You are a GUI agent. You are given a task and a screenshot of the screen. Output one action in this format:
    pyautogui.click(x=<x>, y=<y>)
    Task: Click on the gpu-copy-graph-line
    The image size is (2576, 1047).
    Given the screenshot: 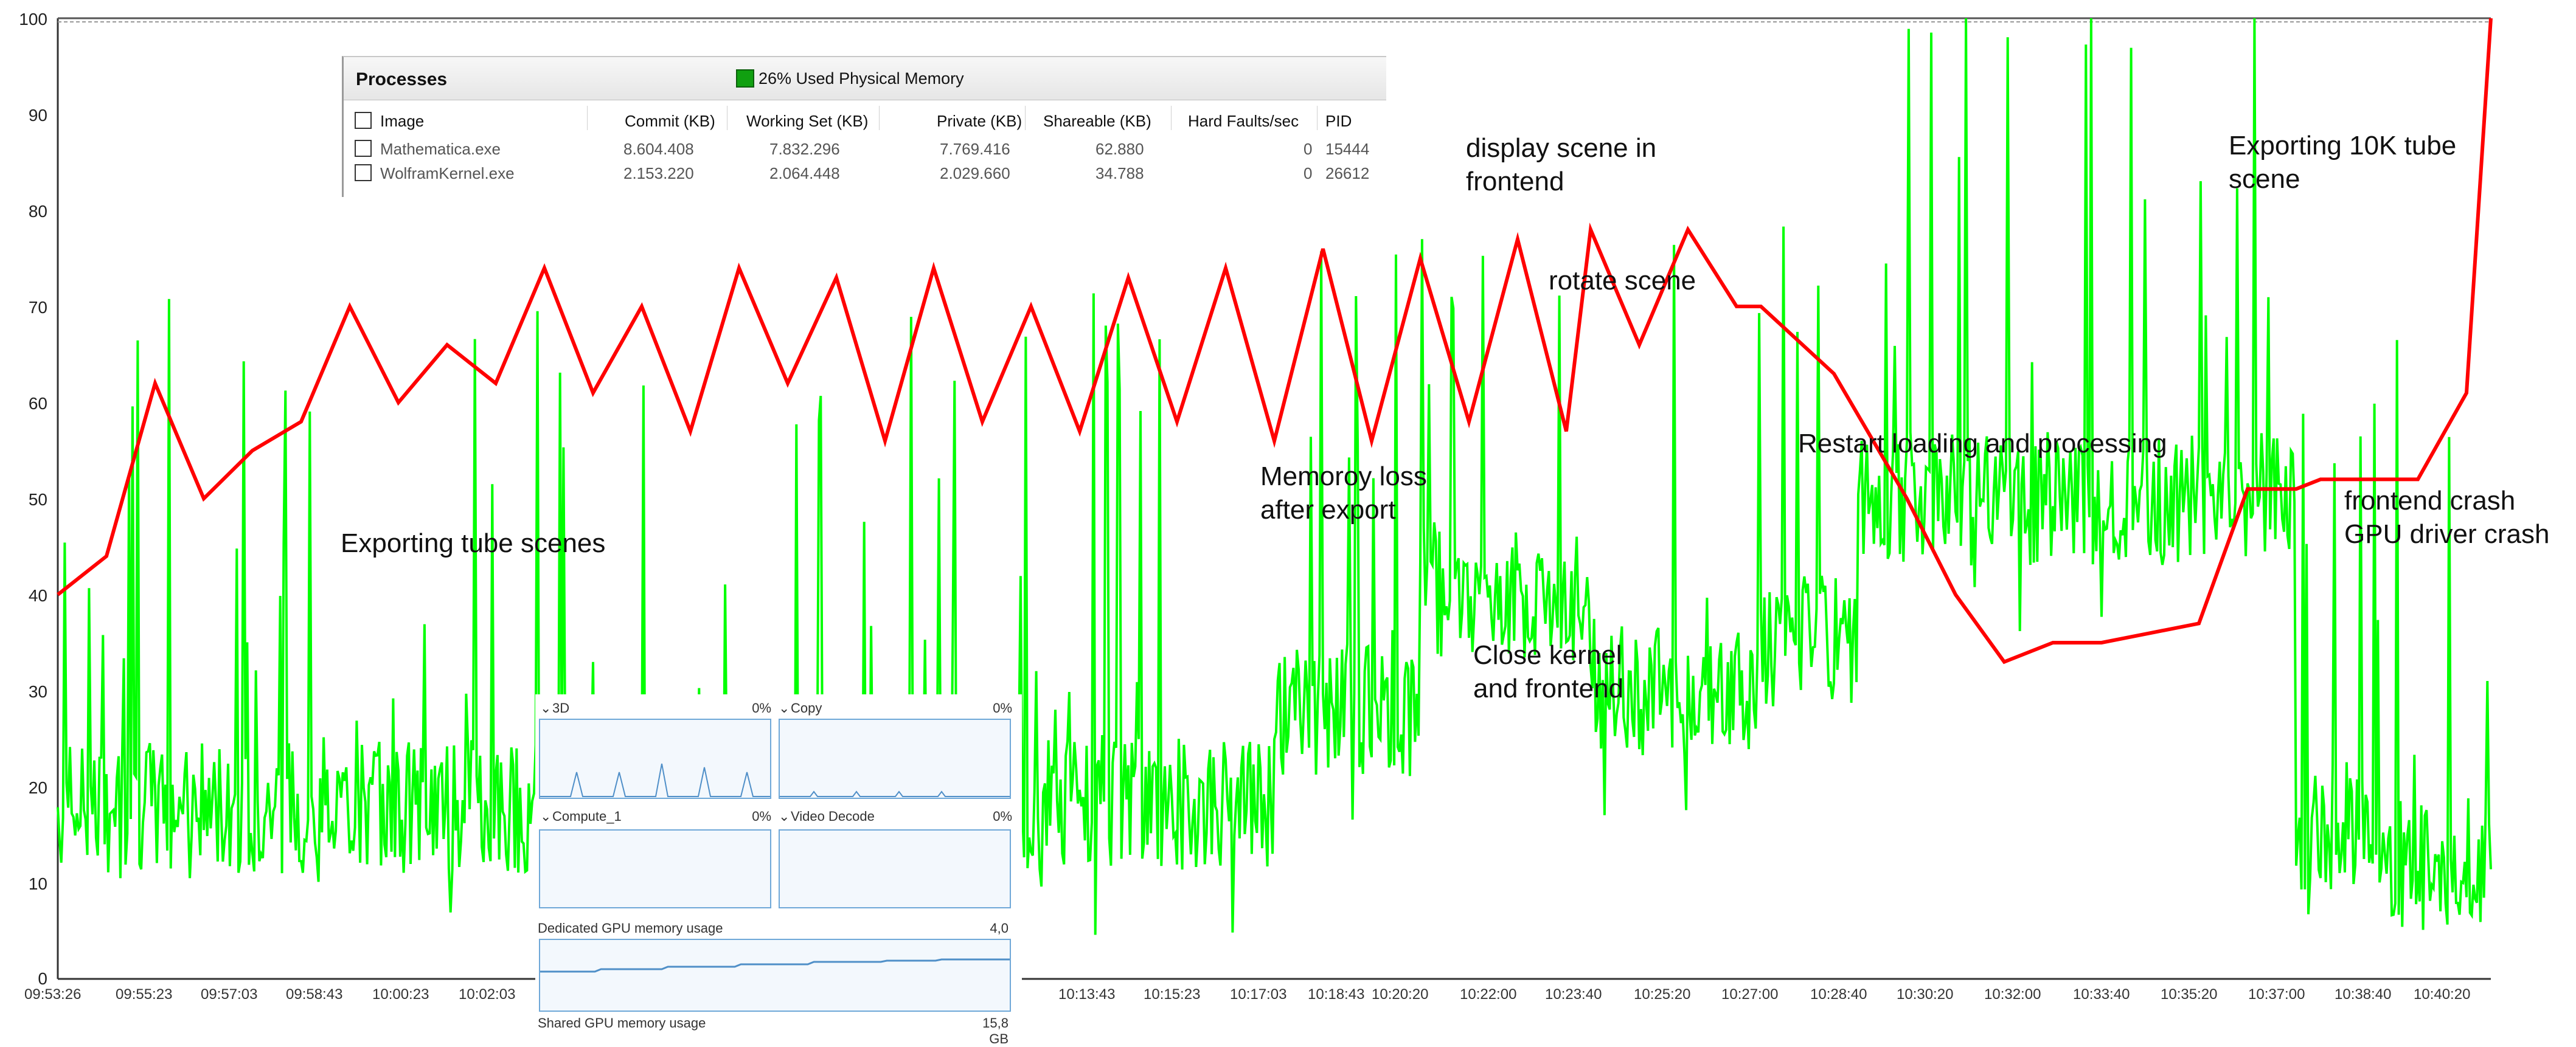 What is the action you would take?
    pyautogui.click(x=895, y=793)
    